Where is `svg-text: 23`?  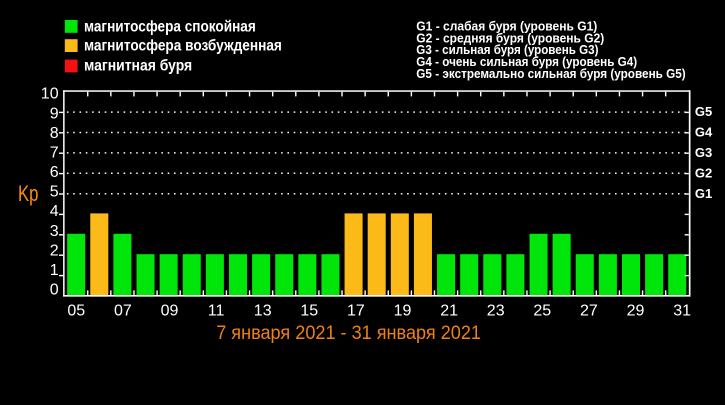
svg-text: 23 is located at coordinates (496, 310).